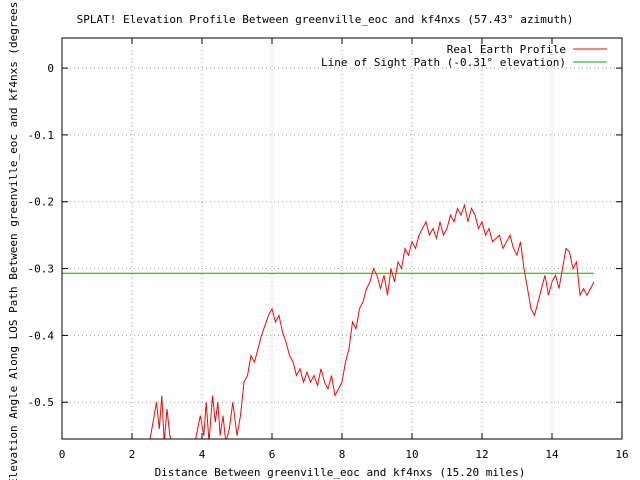  What do you see at coordinates (506, 49) in the screenshot?
I see `legend-label: Real Earth Profile` at bounding box center [506, 49].